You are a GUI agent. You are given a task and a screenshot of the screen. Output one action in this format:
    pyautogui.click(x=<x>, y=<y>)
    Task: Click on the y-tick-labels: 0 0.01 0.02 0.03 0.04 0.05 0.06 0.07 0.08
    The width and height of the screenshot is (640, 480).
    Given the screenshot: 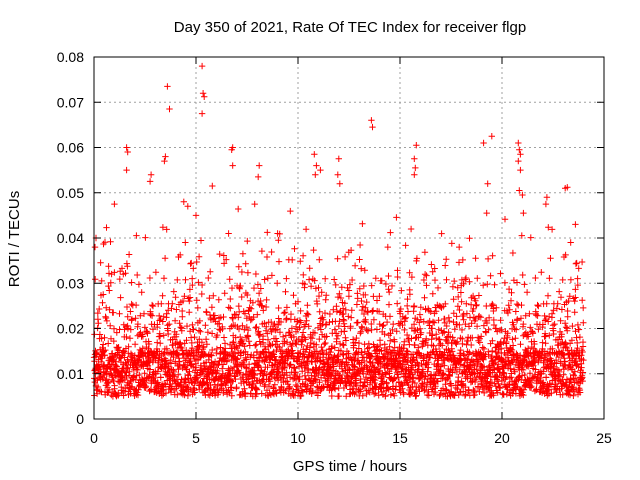 What is the action you would take?
    pyautogui.click(x=70, y=238)
    